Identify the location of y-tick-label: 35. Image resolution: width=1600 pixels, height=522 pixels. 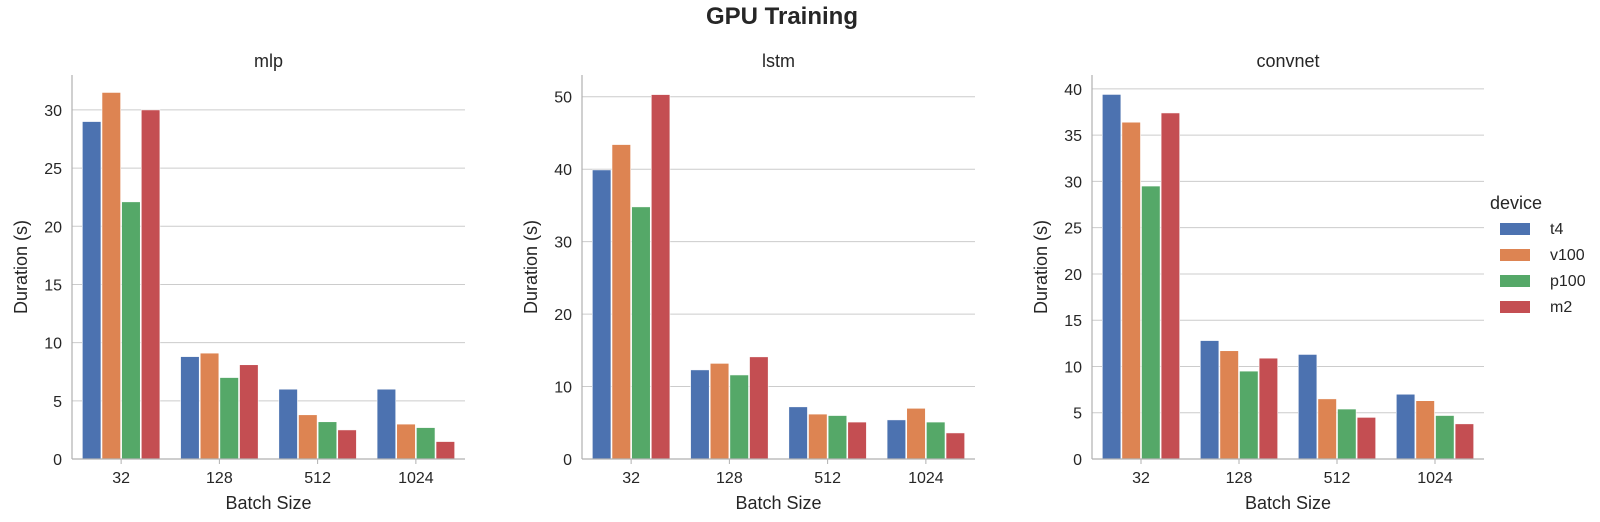
(1073, 136).